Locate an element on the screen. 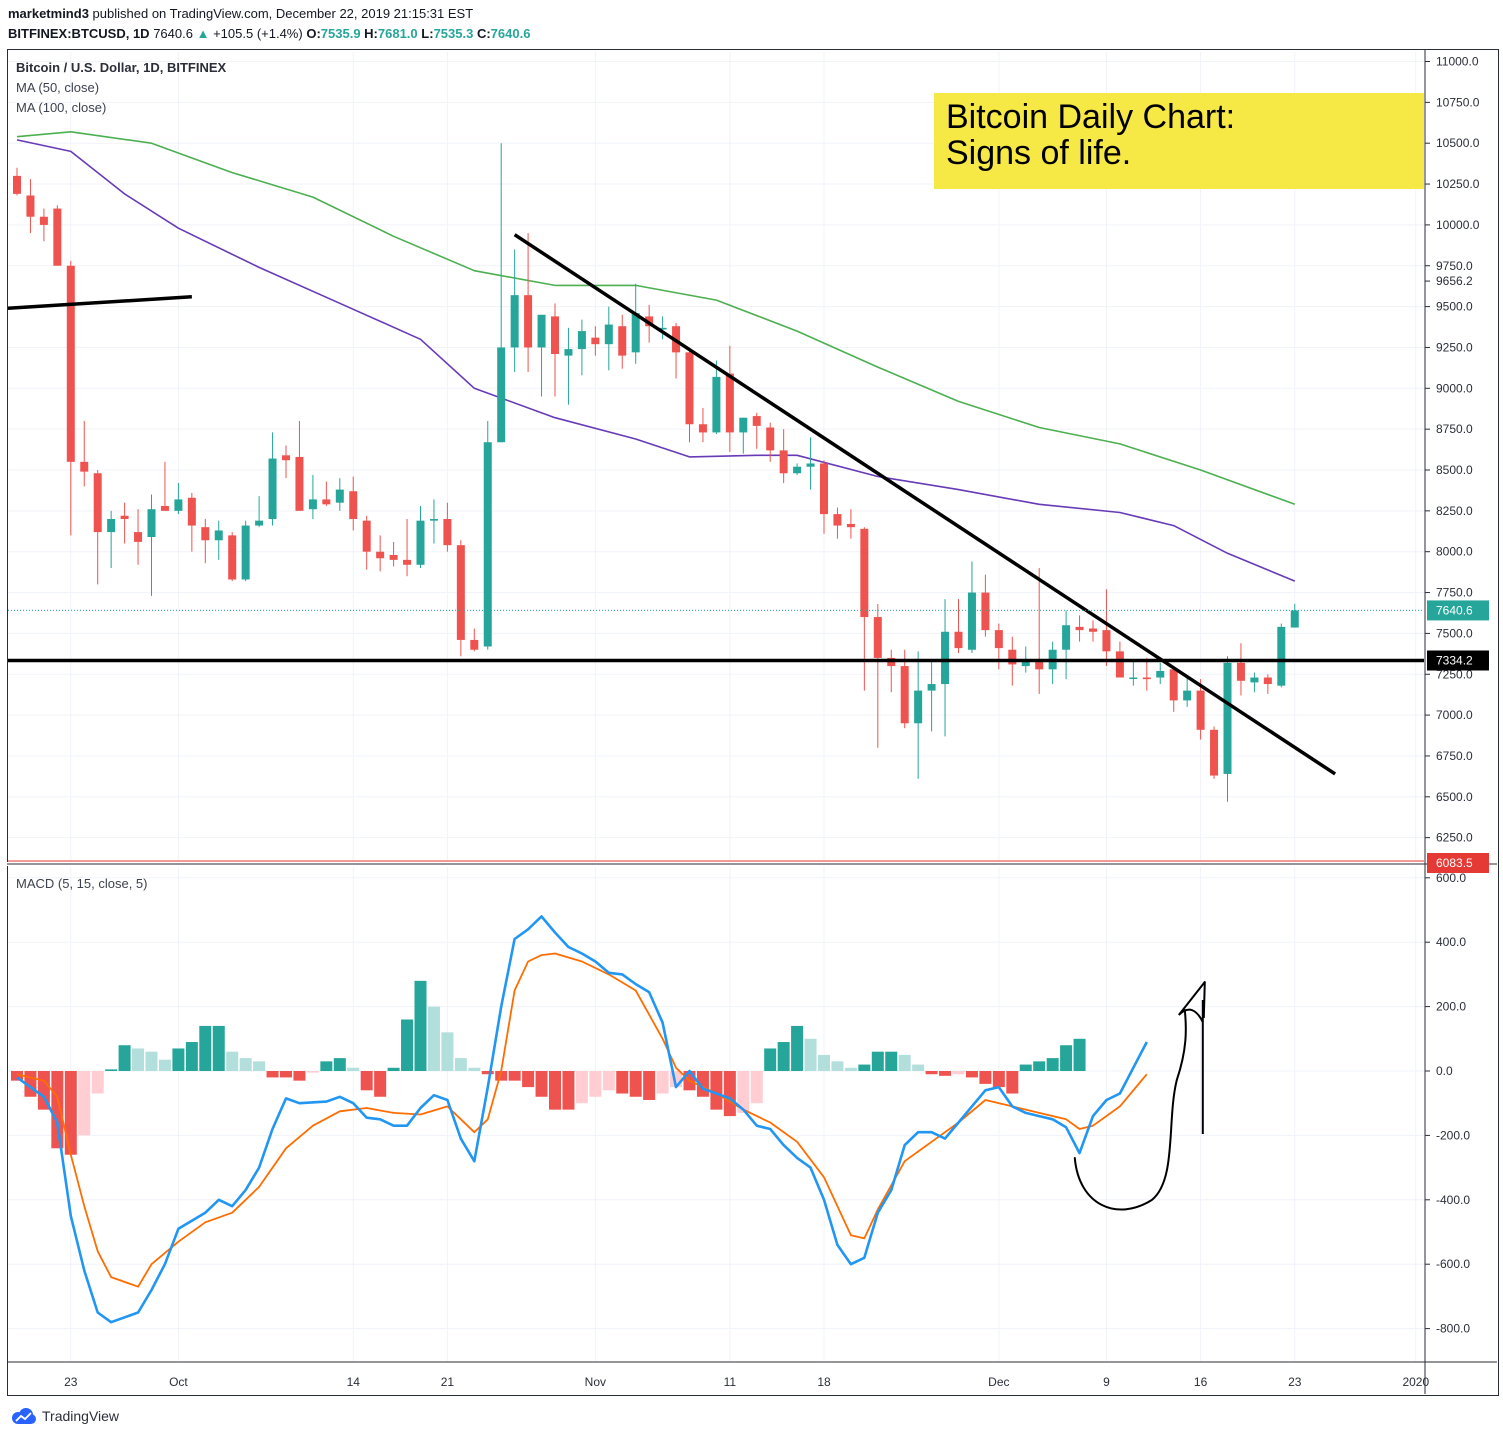 This screenshot has height=1437, width=1503. hand-drawn-curve is located at coordinates (1130, 1110).